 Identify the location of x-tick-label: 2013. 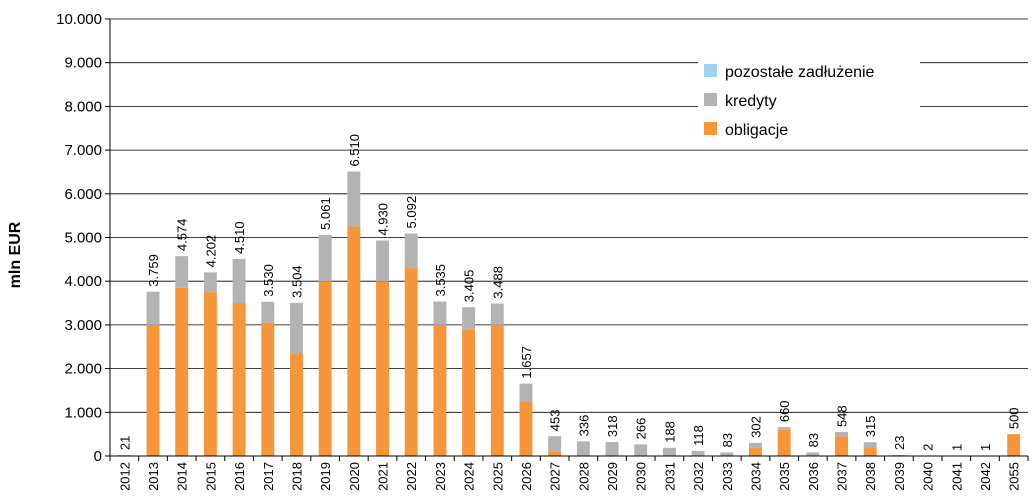
(153, 476).